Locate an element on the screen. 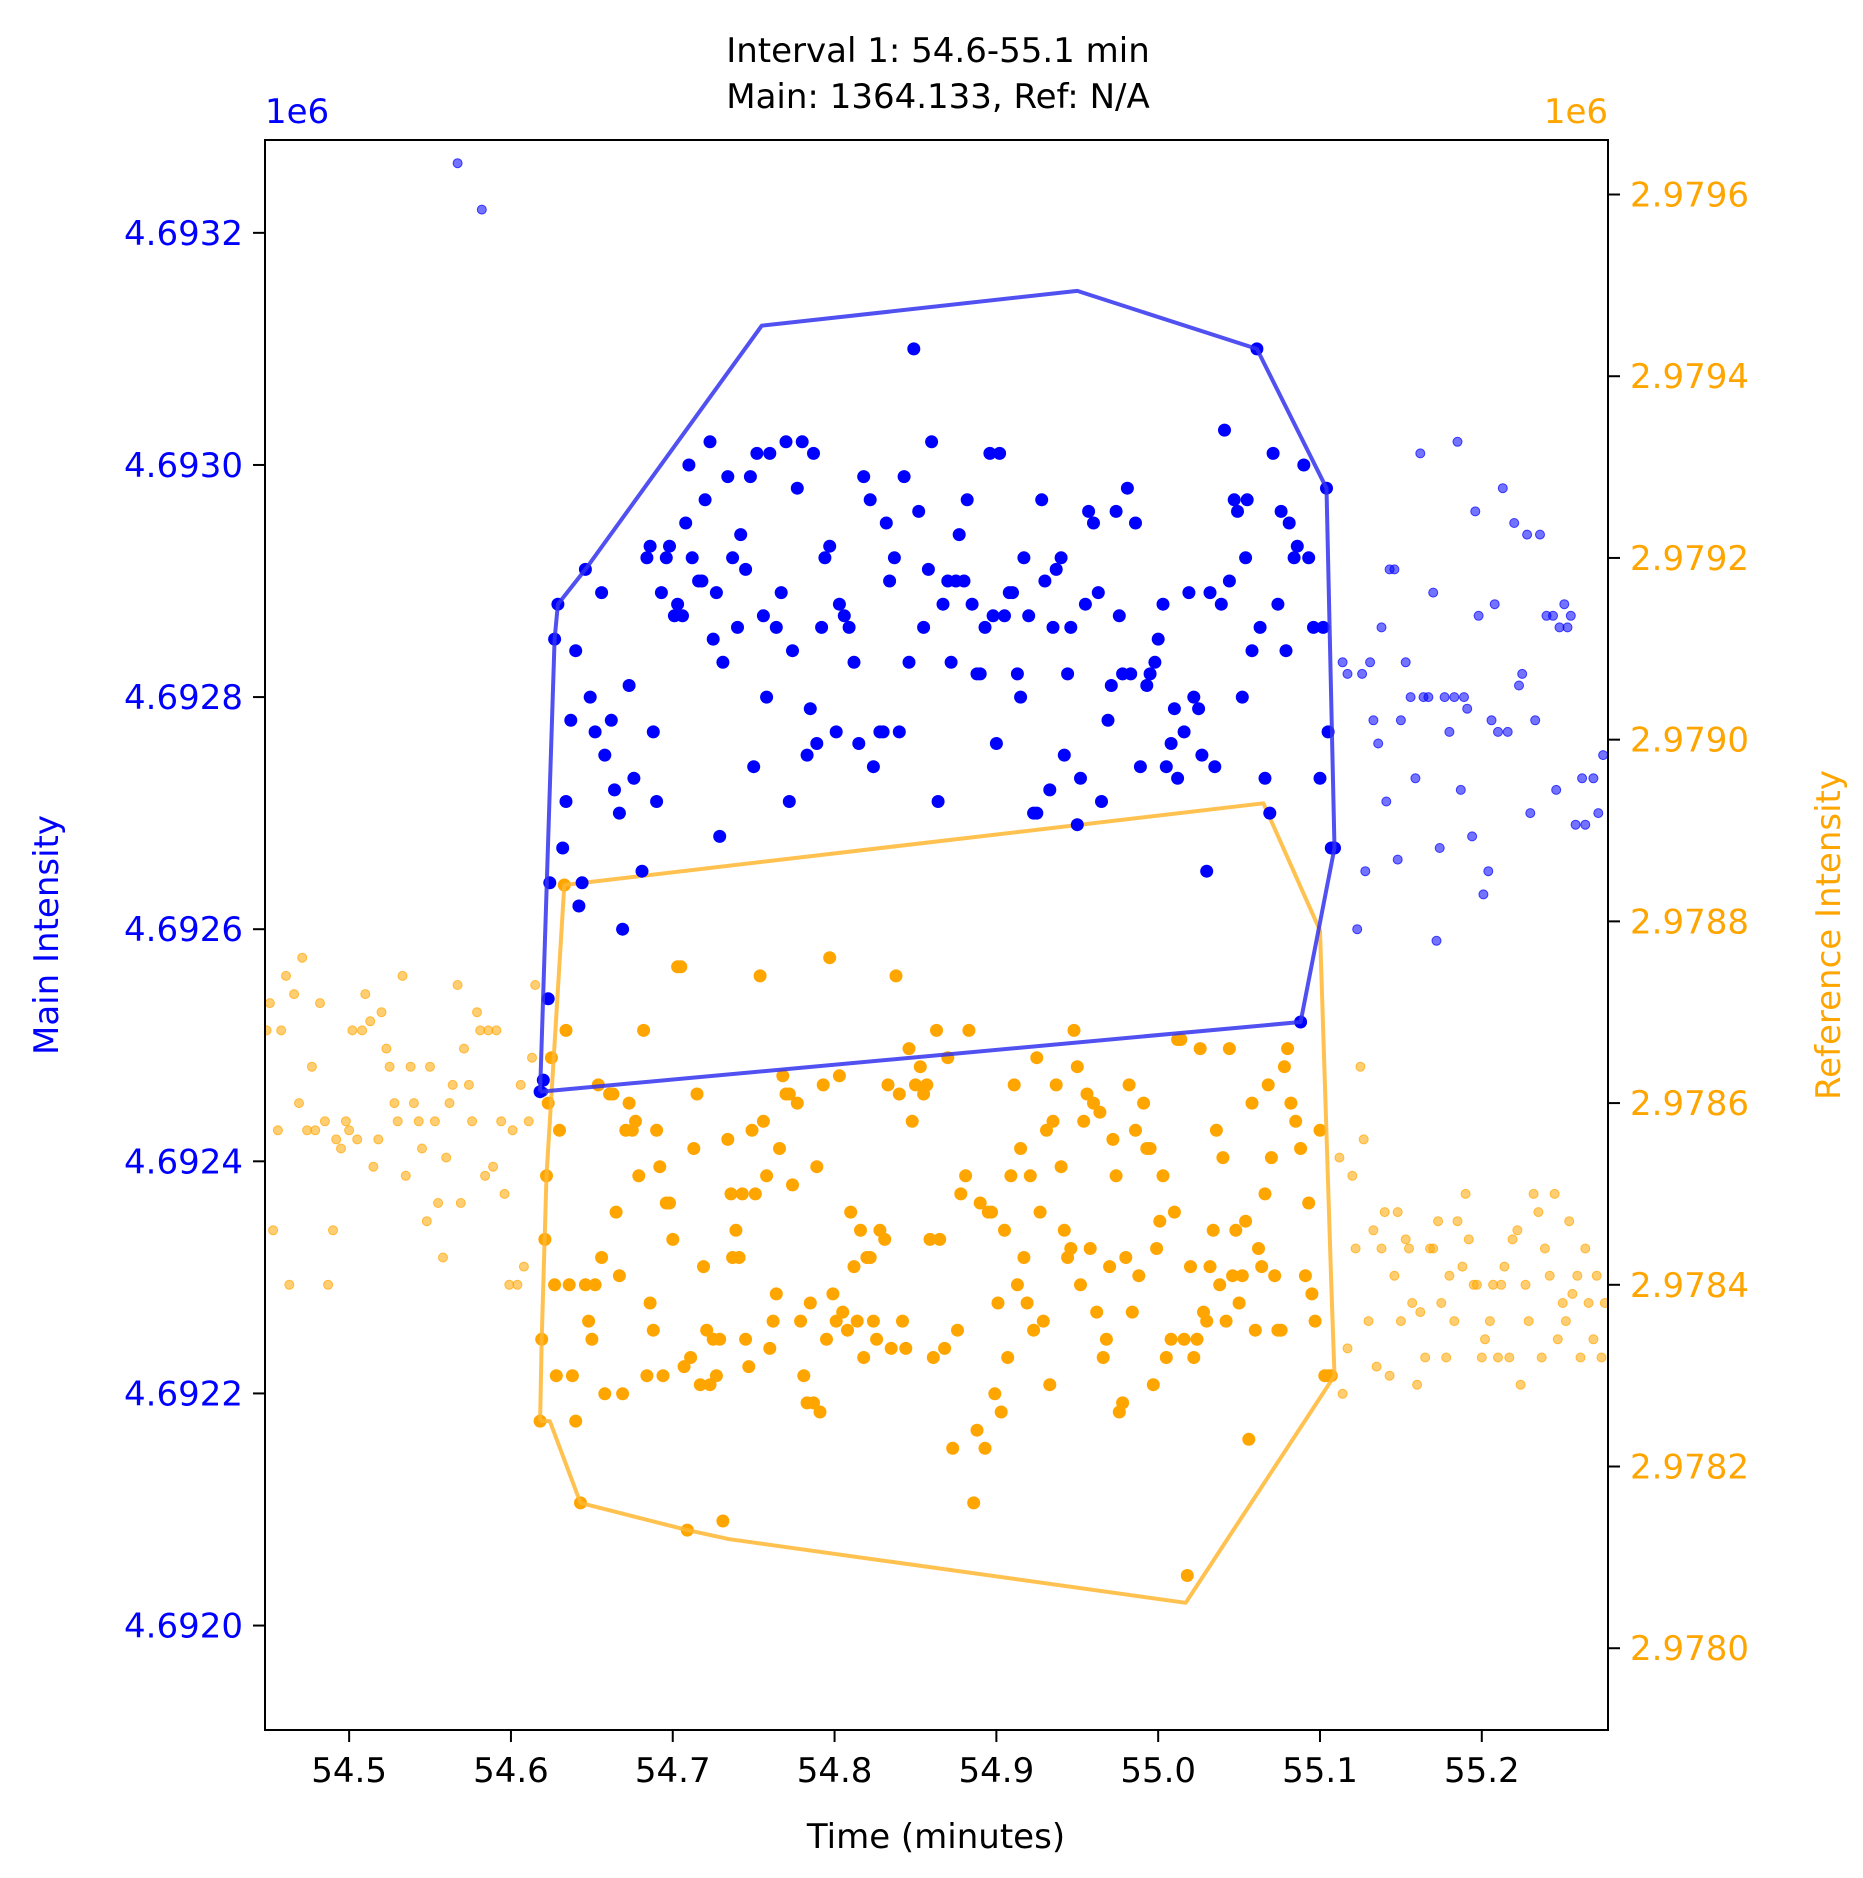 This screenshot has width=1863, height=1878. x-tick-label: 54.6 is located at coordinates (511, 1771).